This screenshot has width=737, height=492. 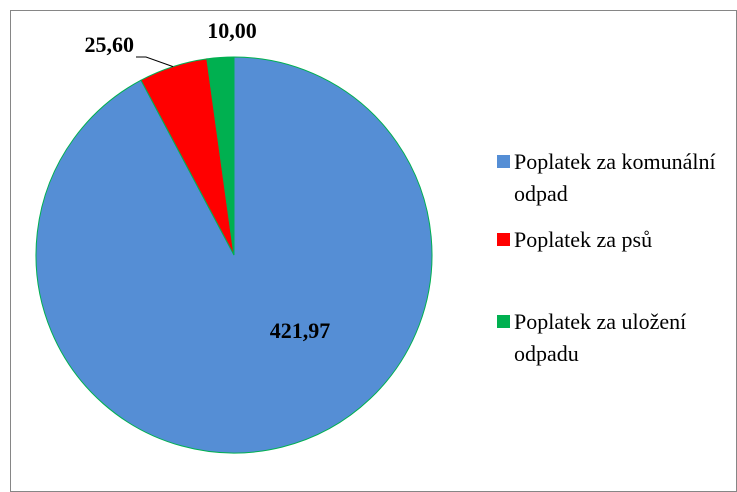 I want to click on legend-item: Poplatek za psů, so click(x=612, y=240).